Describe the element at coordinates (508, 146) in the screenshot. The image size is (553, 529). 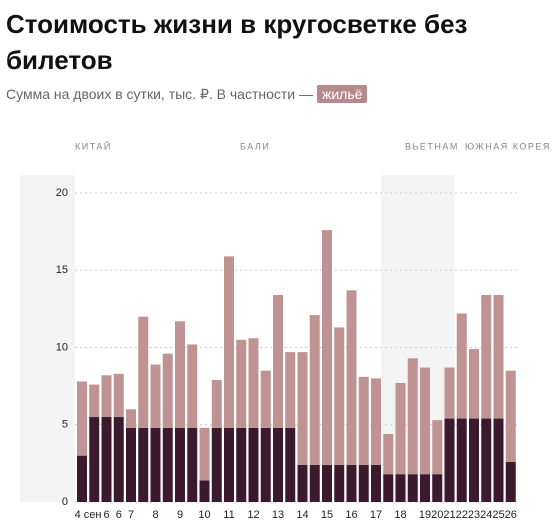
I see `region-label: ЮЖНАЯ КОРЕЯ` at that location.